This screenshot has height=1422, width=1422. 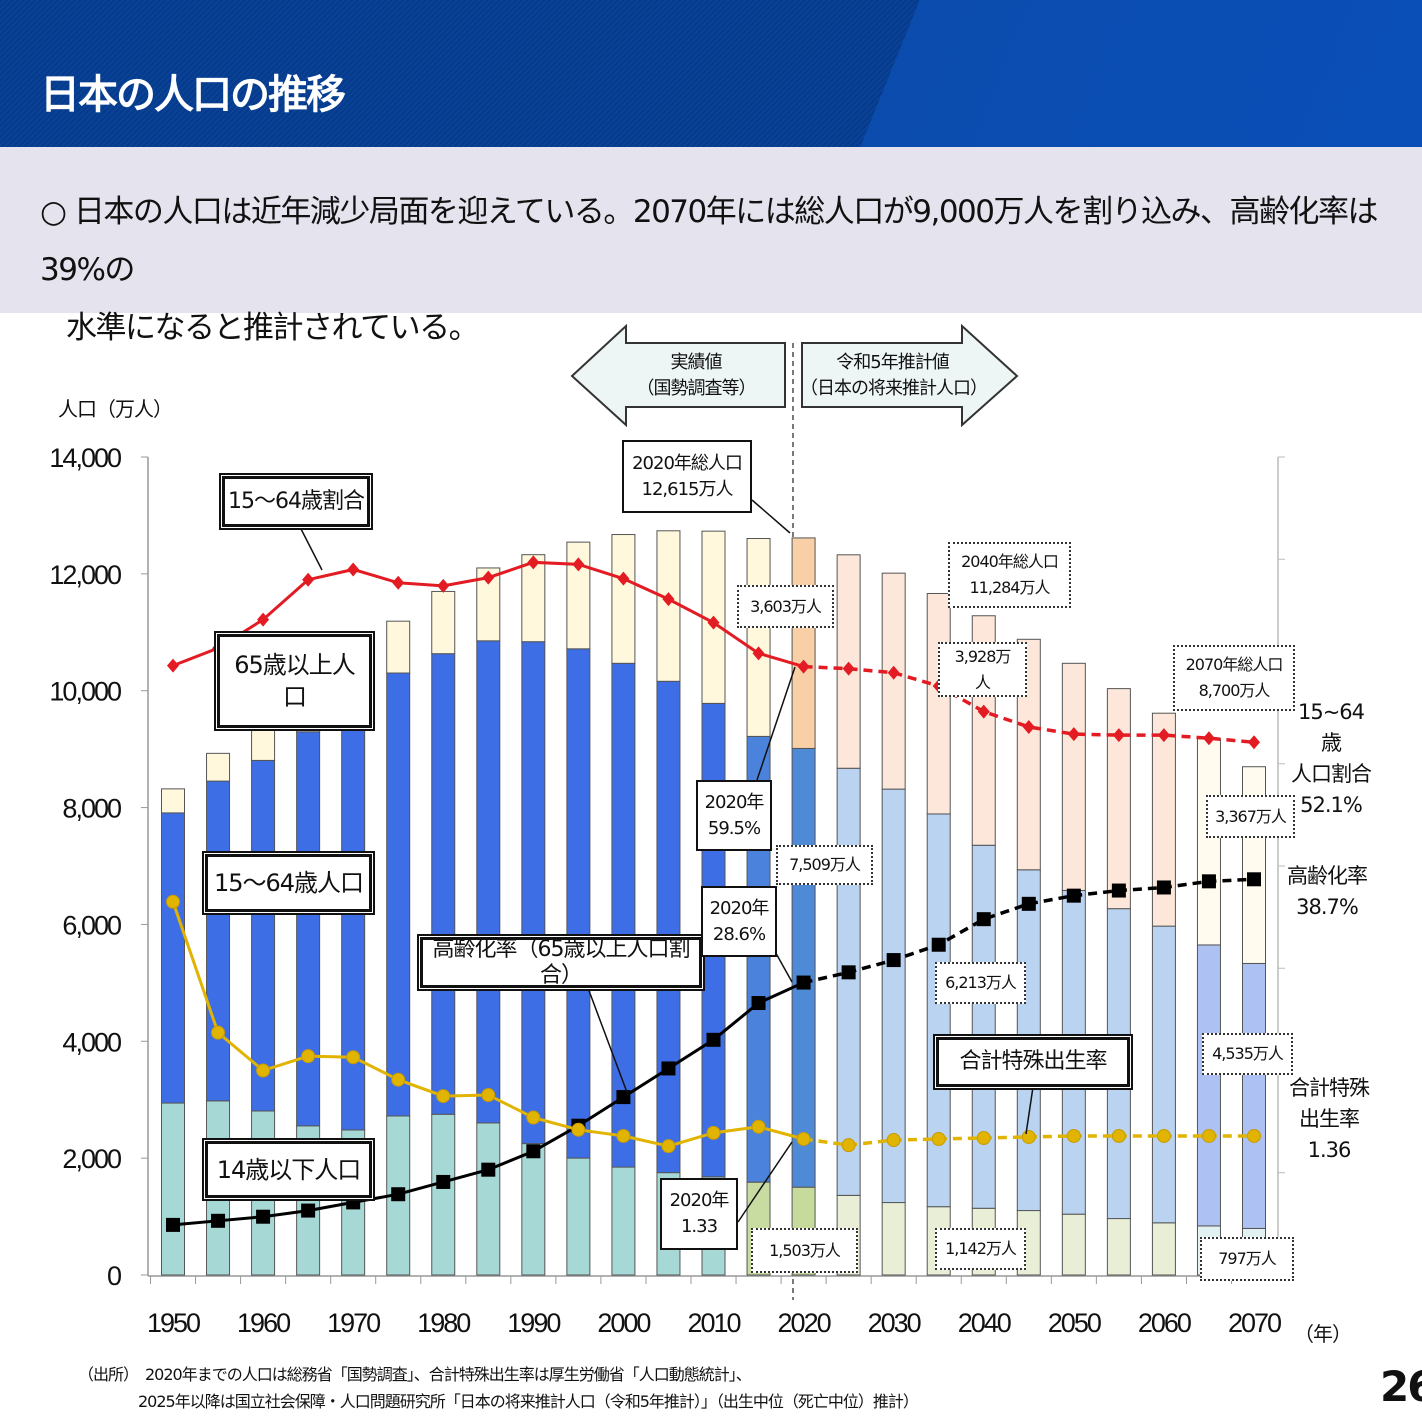 I want to click on y-tick-label: 4,000, so click(x=91, y=1042).